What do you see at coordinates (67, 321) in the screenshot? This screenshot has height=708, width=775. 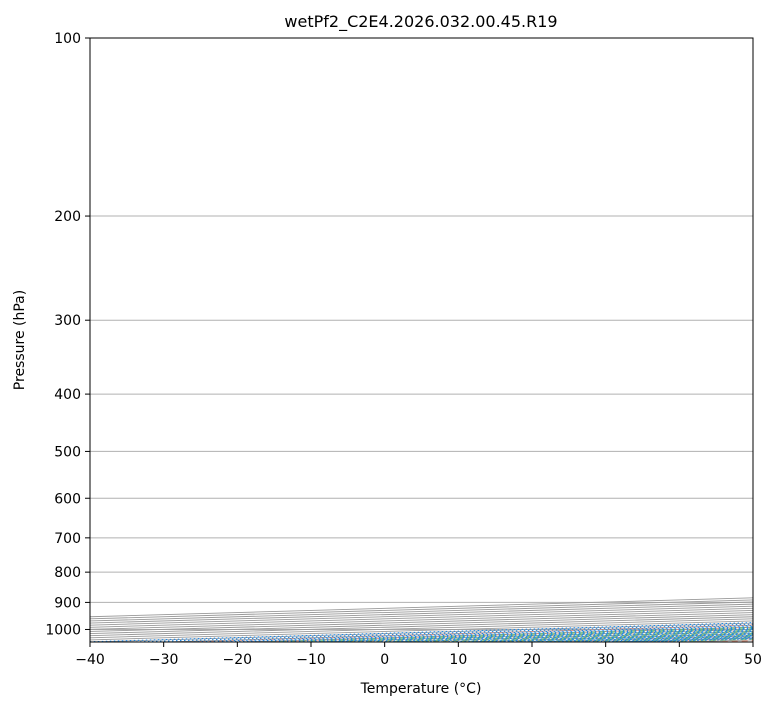 I see `y-tick-label: 300` at bounding box center [67, 321].